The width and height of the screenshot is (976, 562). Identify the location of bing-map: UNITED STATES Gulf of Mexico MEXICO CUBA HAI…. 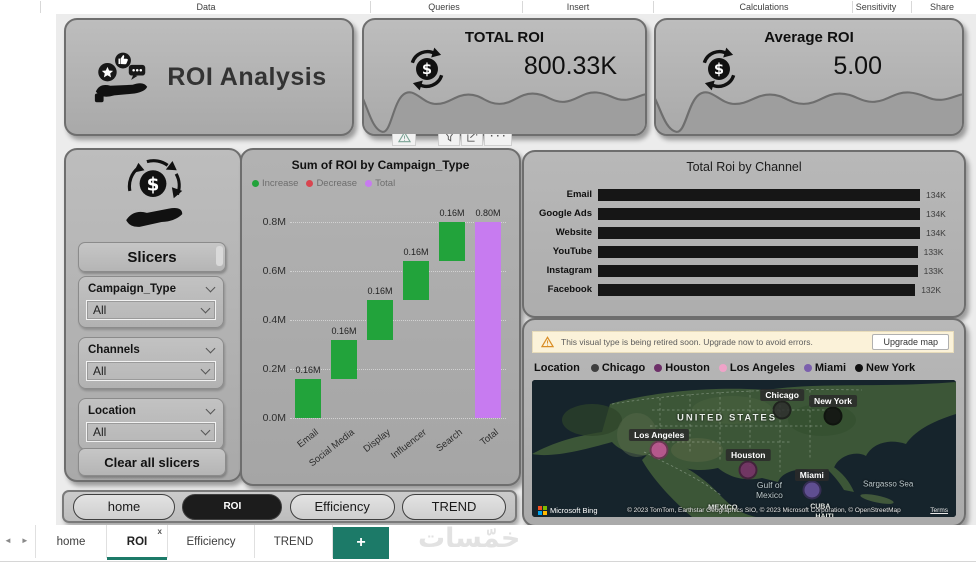
(744, 448).